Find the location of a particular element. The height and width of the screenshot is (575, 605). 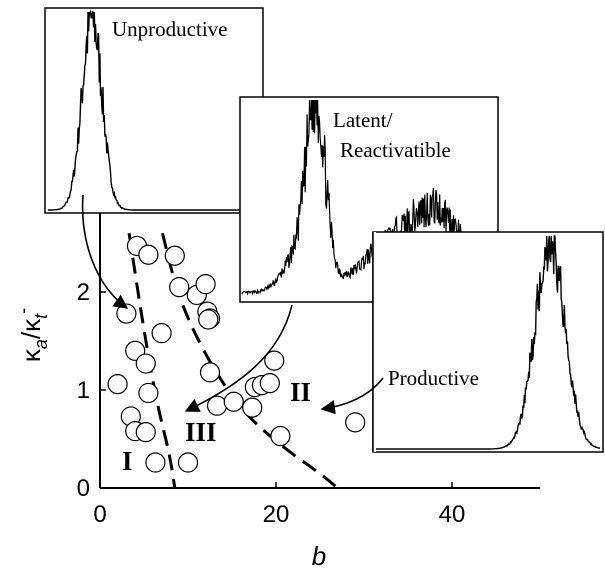

inset-title-line-1: Latent/ is located at coordinates (363, 120).